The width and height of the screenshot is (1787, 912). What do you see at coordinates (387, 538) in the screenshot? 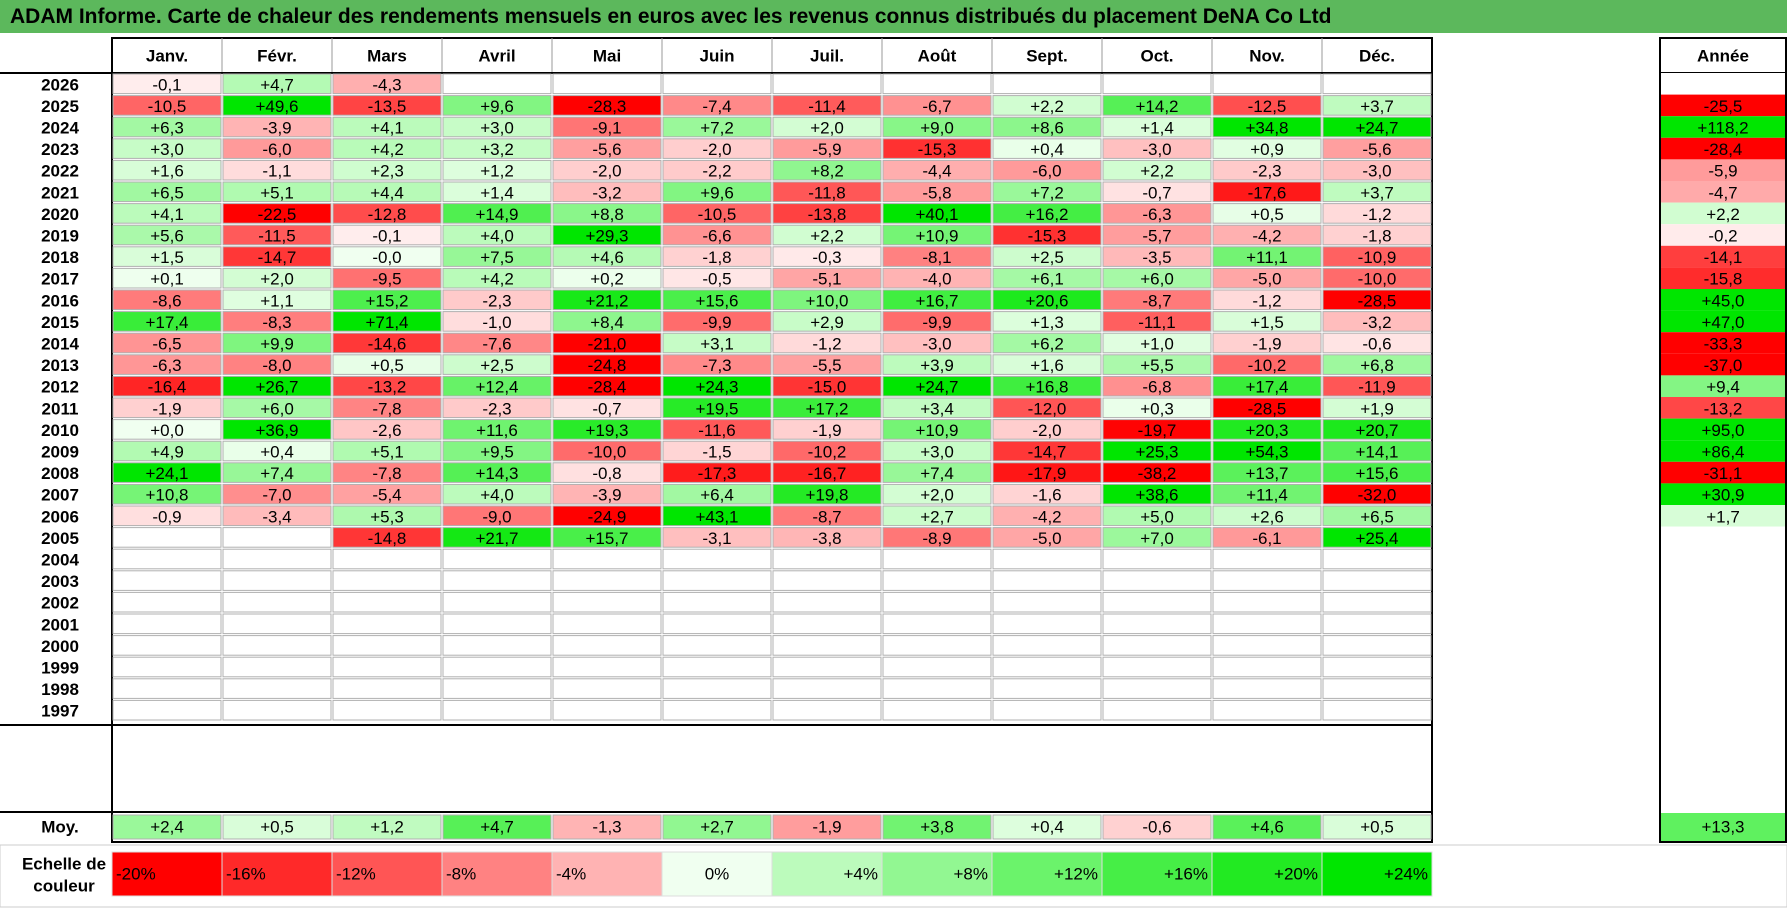
I see `cell-value: -14,8` at bounding box center [387, 538].